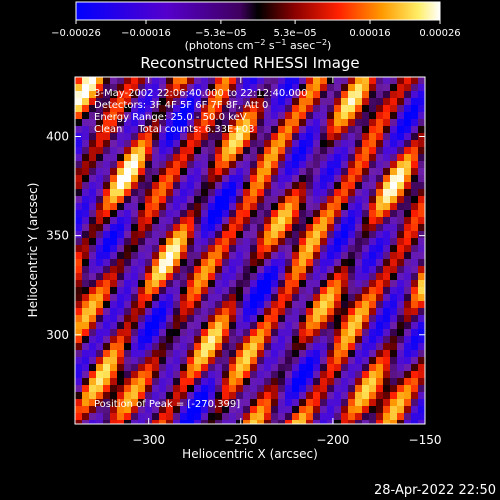 This screenshot has width=500, height=500. Describe the element at coordinates (439, 33) in the screenshot. I see `colorbar-tick-label: 0.00026` at that location.